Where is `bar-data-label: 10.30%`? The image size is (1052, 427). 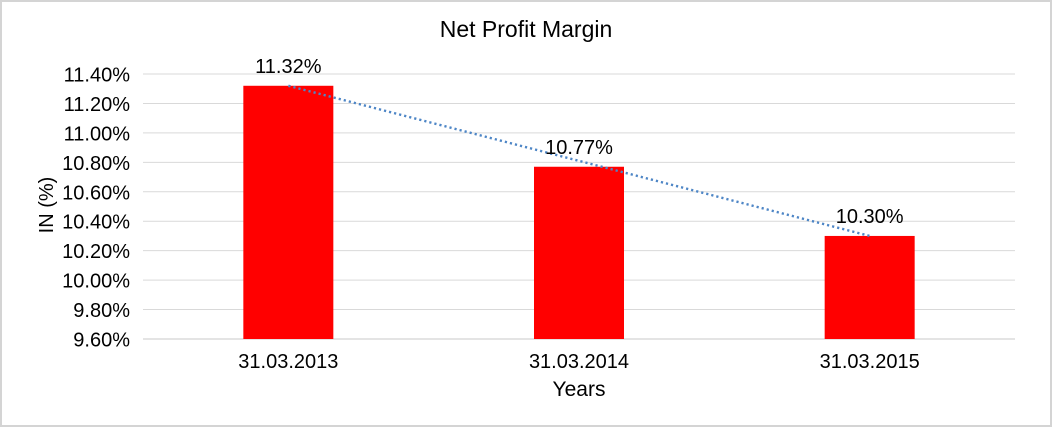 bar-data-label: 10.30% is located at coordinates (870, 217).